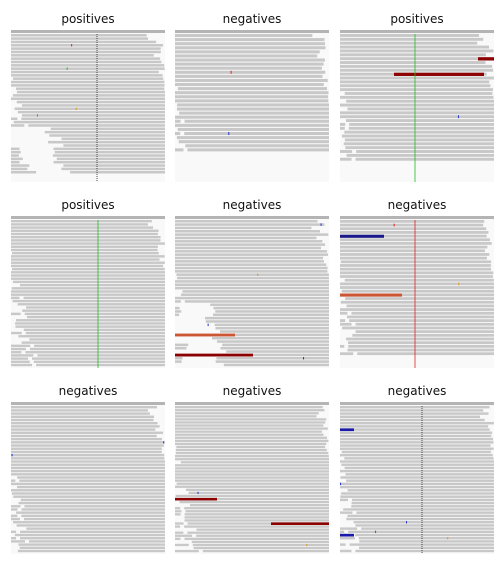  I want to click on panel-title: positives, so click(417, 19).